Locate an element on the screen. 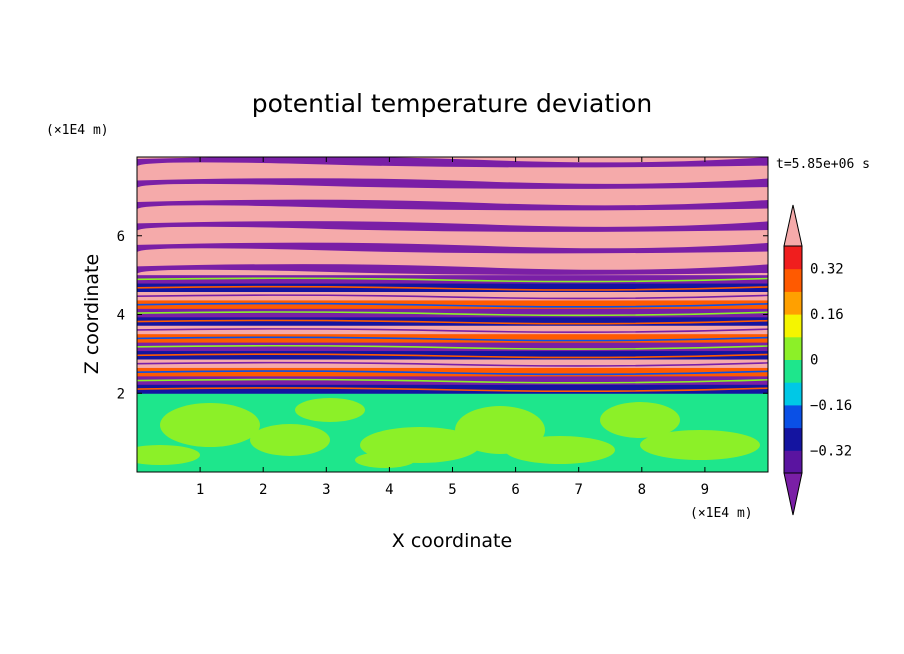 This screenshot has width=904, height=654. x-tick-label: 2 is located at coordinates (263, 490).